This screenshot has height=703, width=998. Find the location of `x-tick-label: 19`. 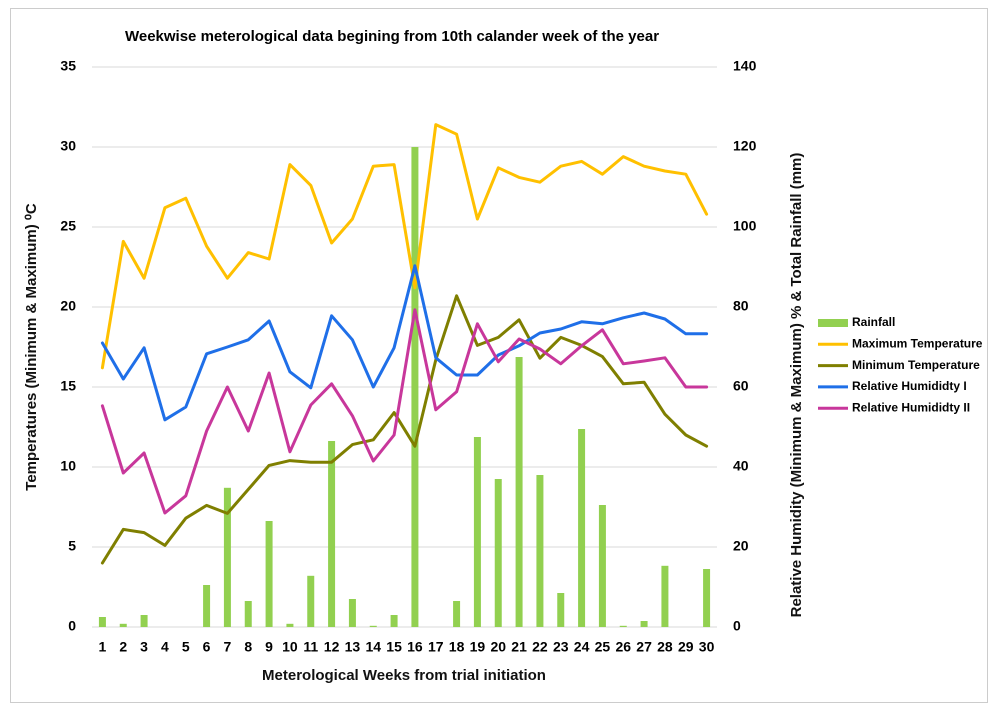

x-tick-label: 19 is located at coordinates (478, 647).